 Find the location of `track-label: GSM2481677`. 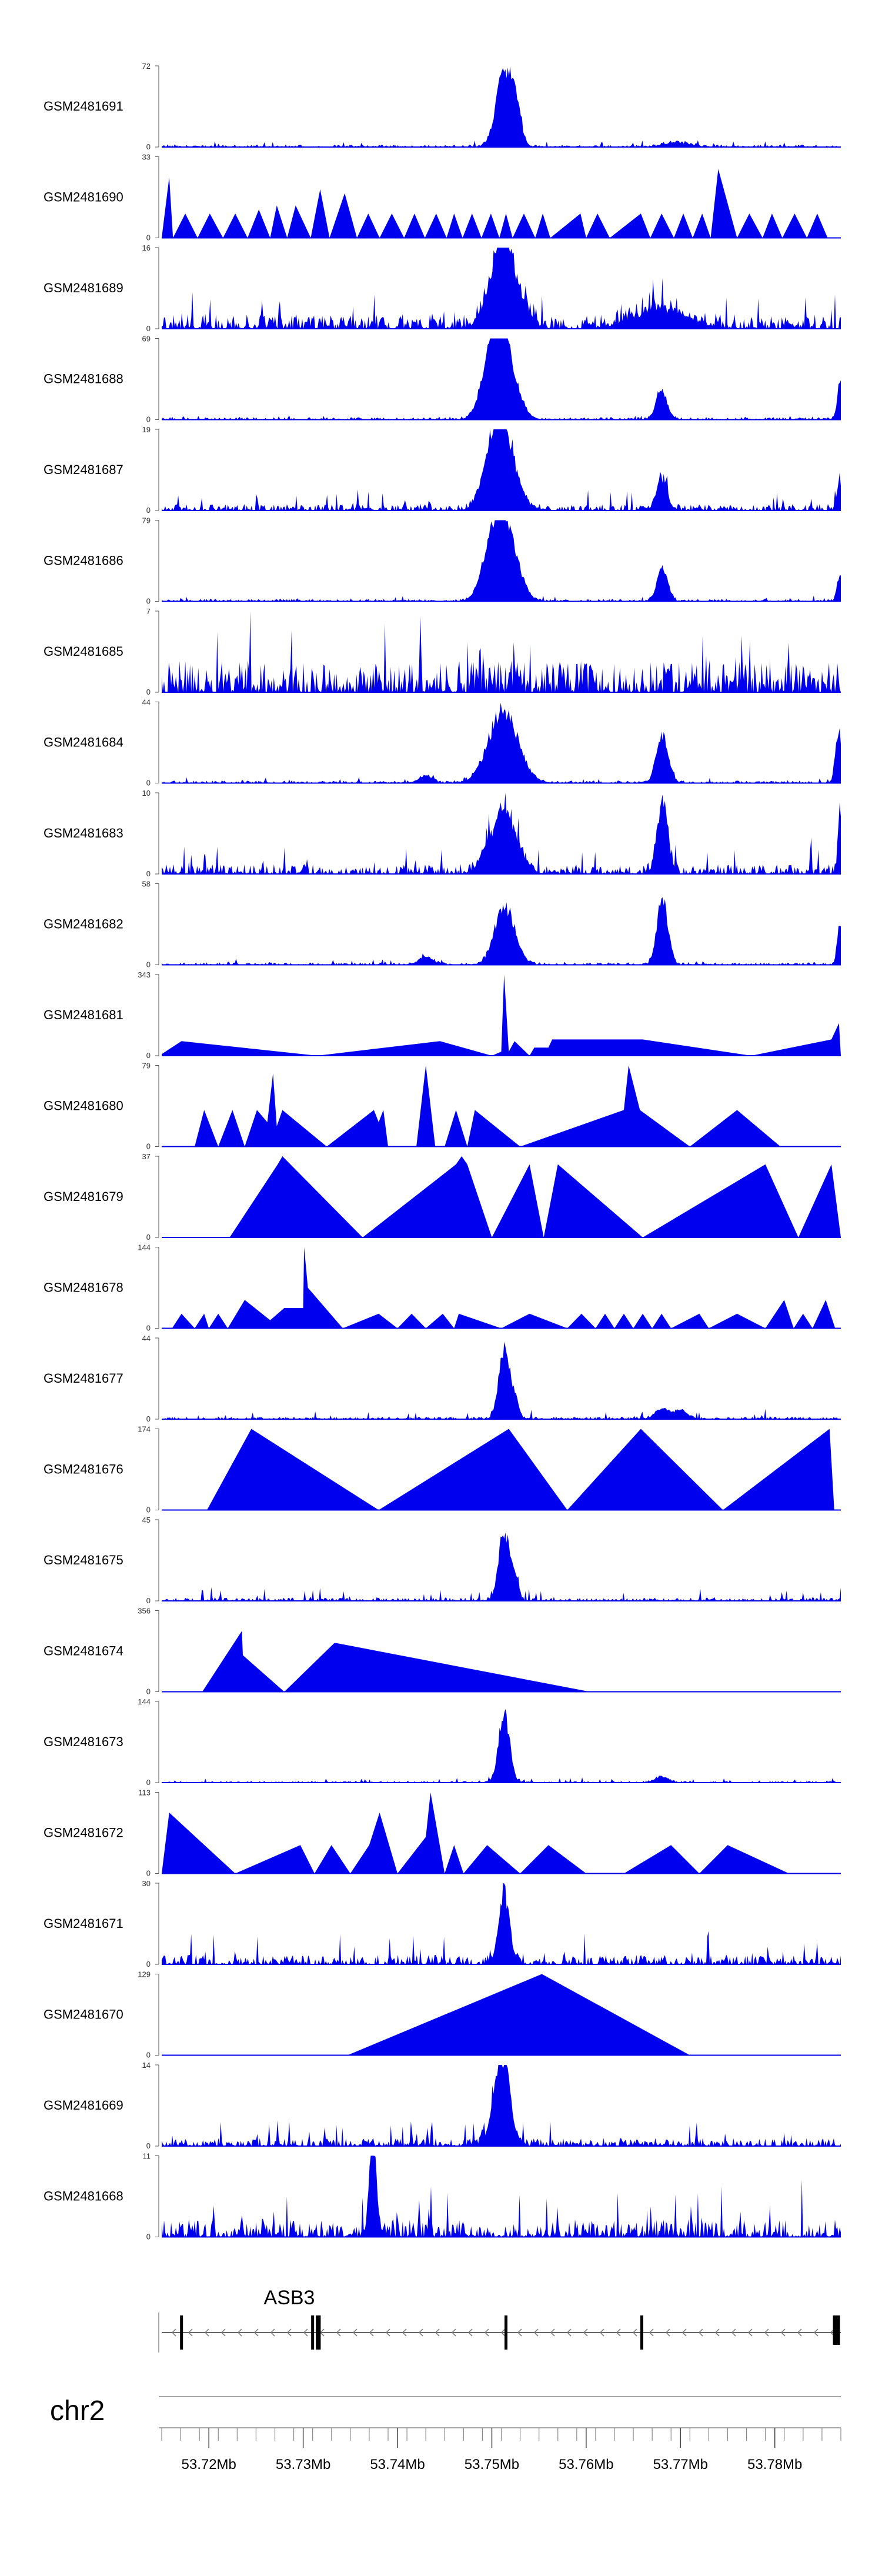

track-label: GSM2481677 is located at coordinates (83, 1378).